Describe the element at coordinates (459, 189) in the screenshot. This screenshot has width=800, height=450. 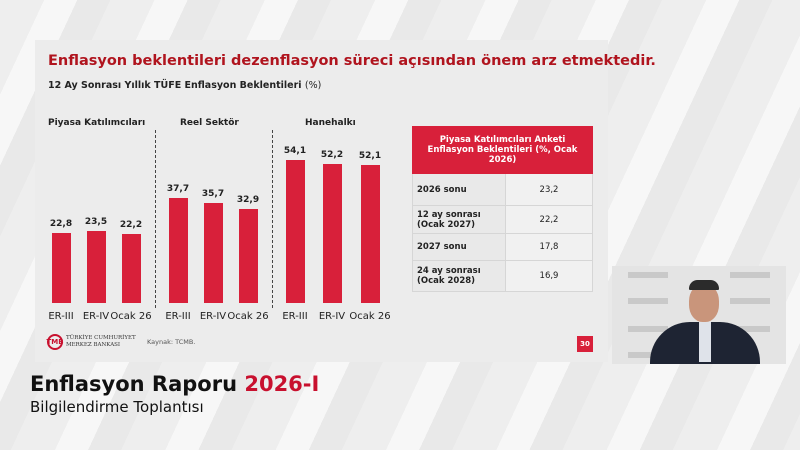
I see `row-label: 2026 sonu` at that location.